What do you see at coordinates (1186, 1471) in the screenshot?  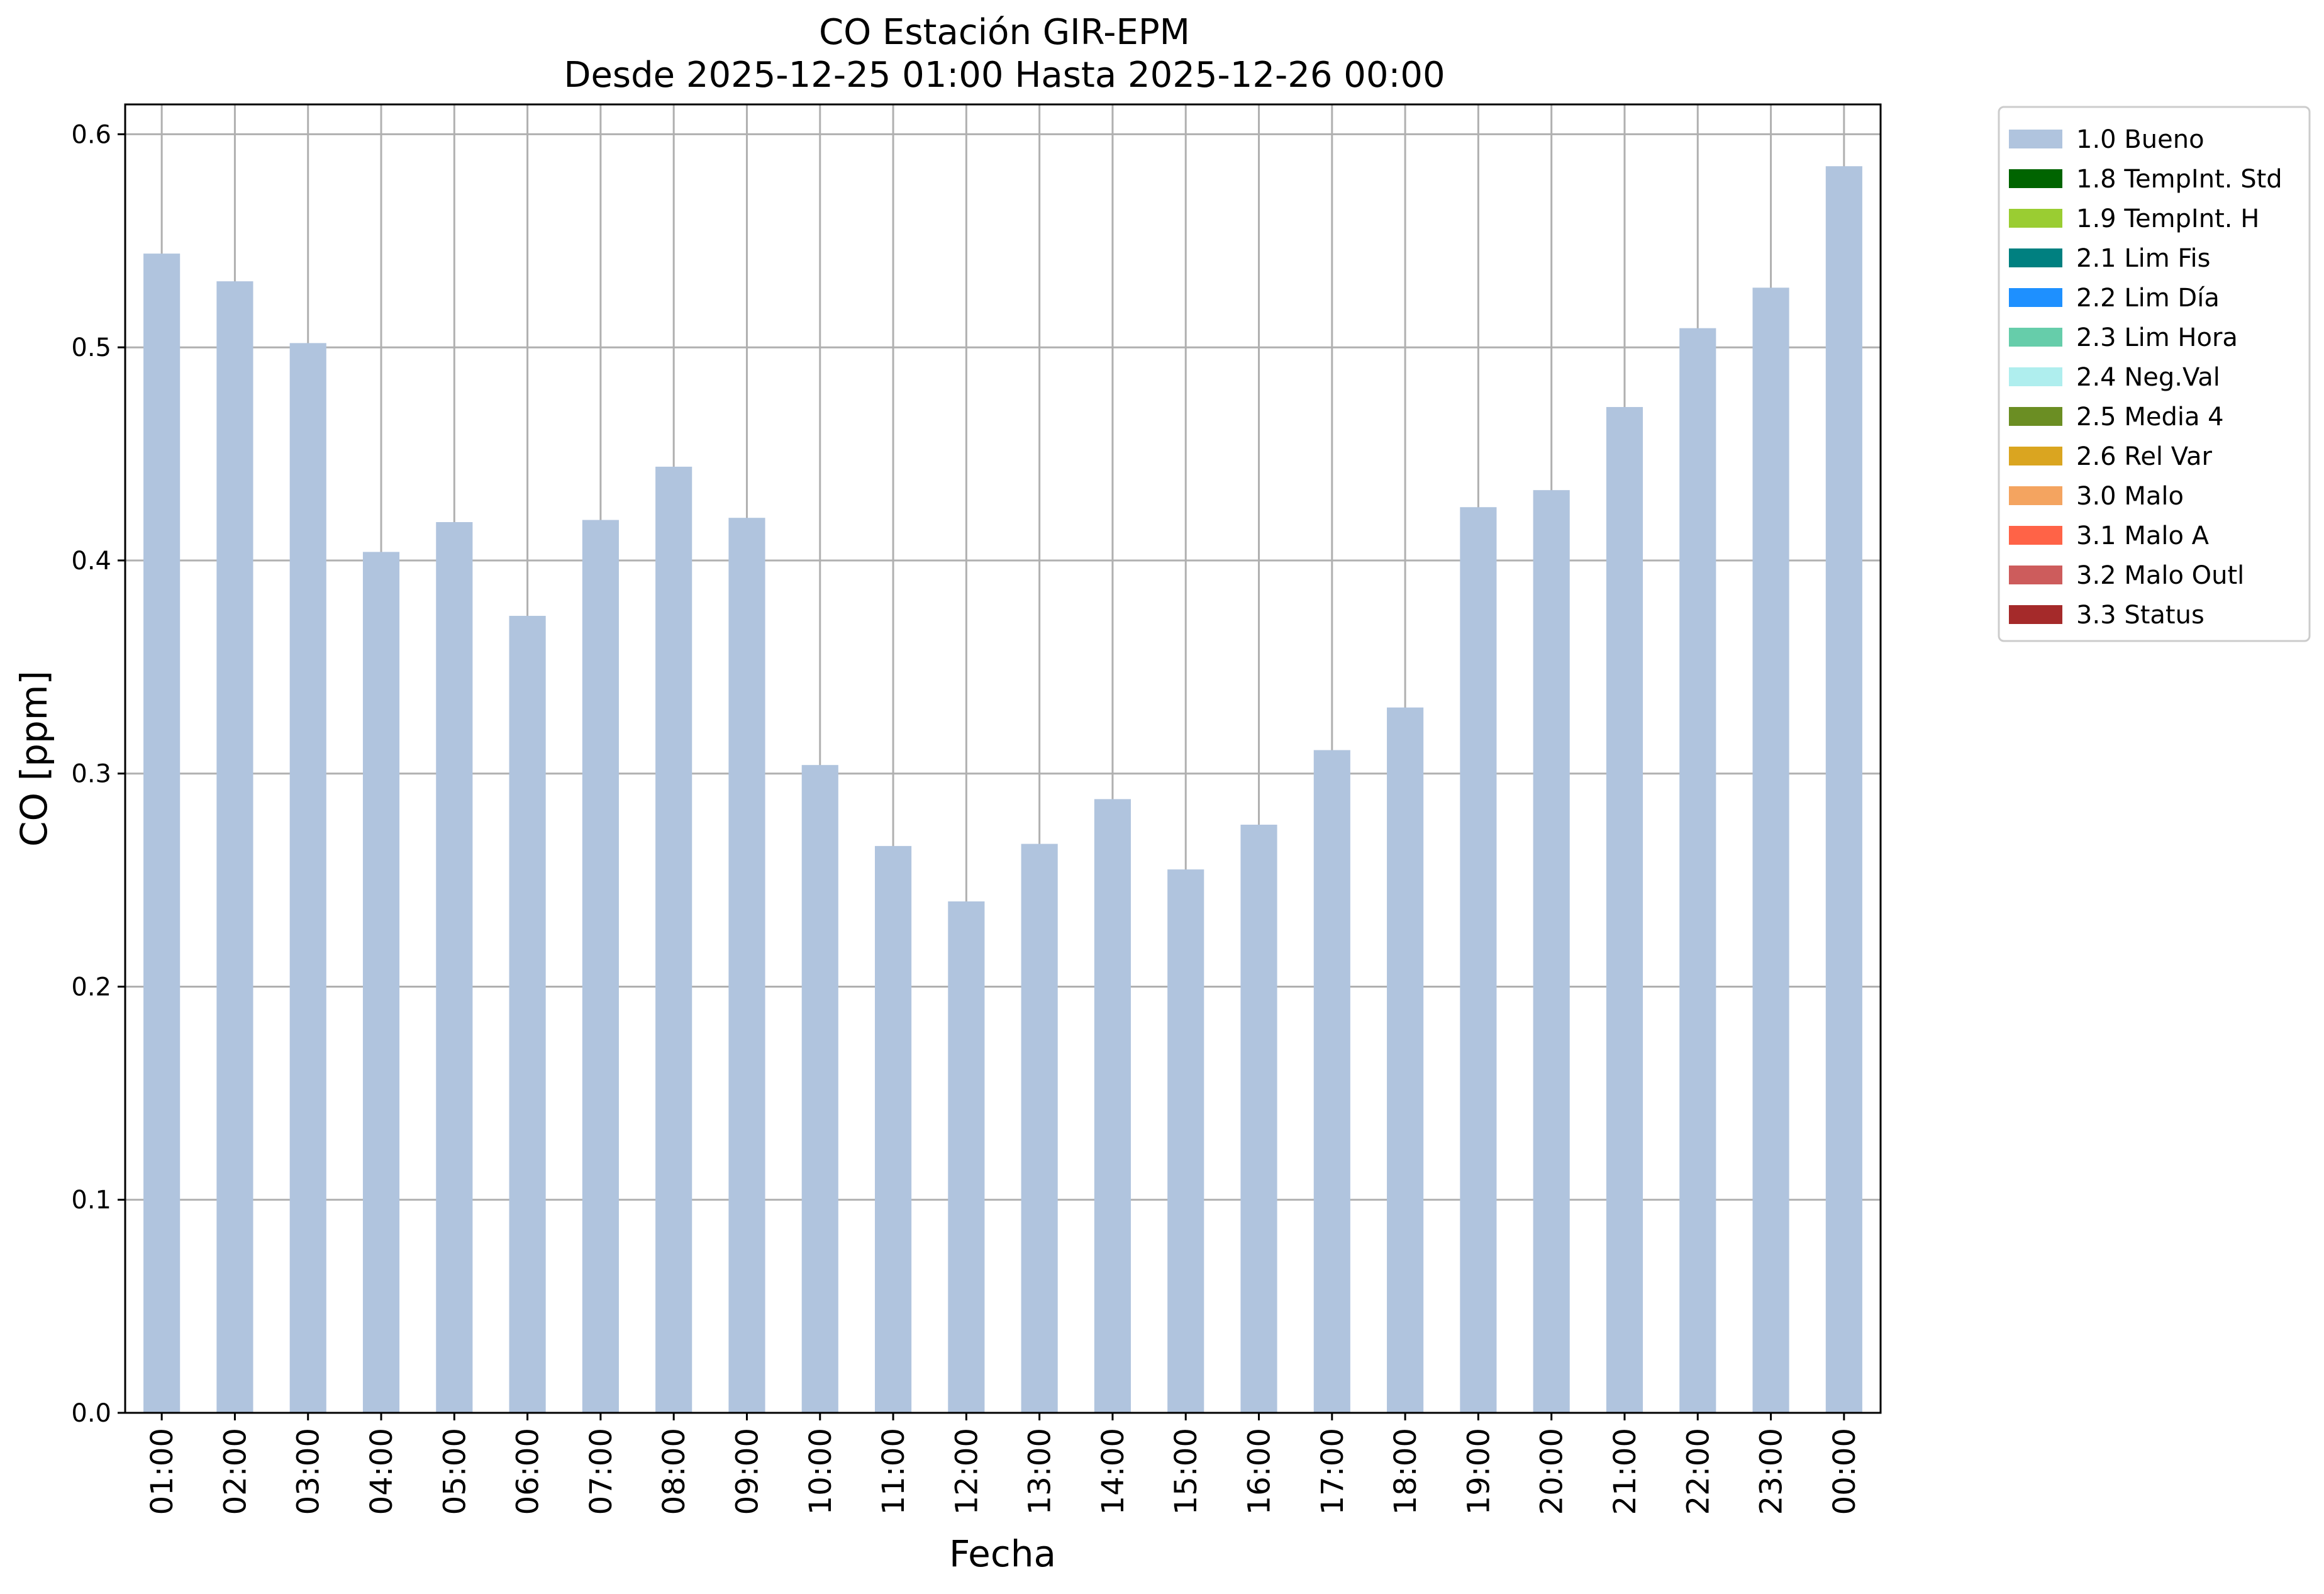 I see `x-tick-label: 15:00` at bounding box center [1186, 1471].